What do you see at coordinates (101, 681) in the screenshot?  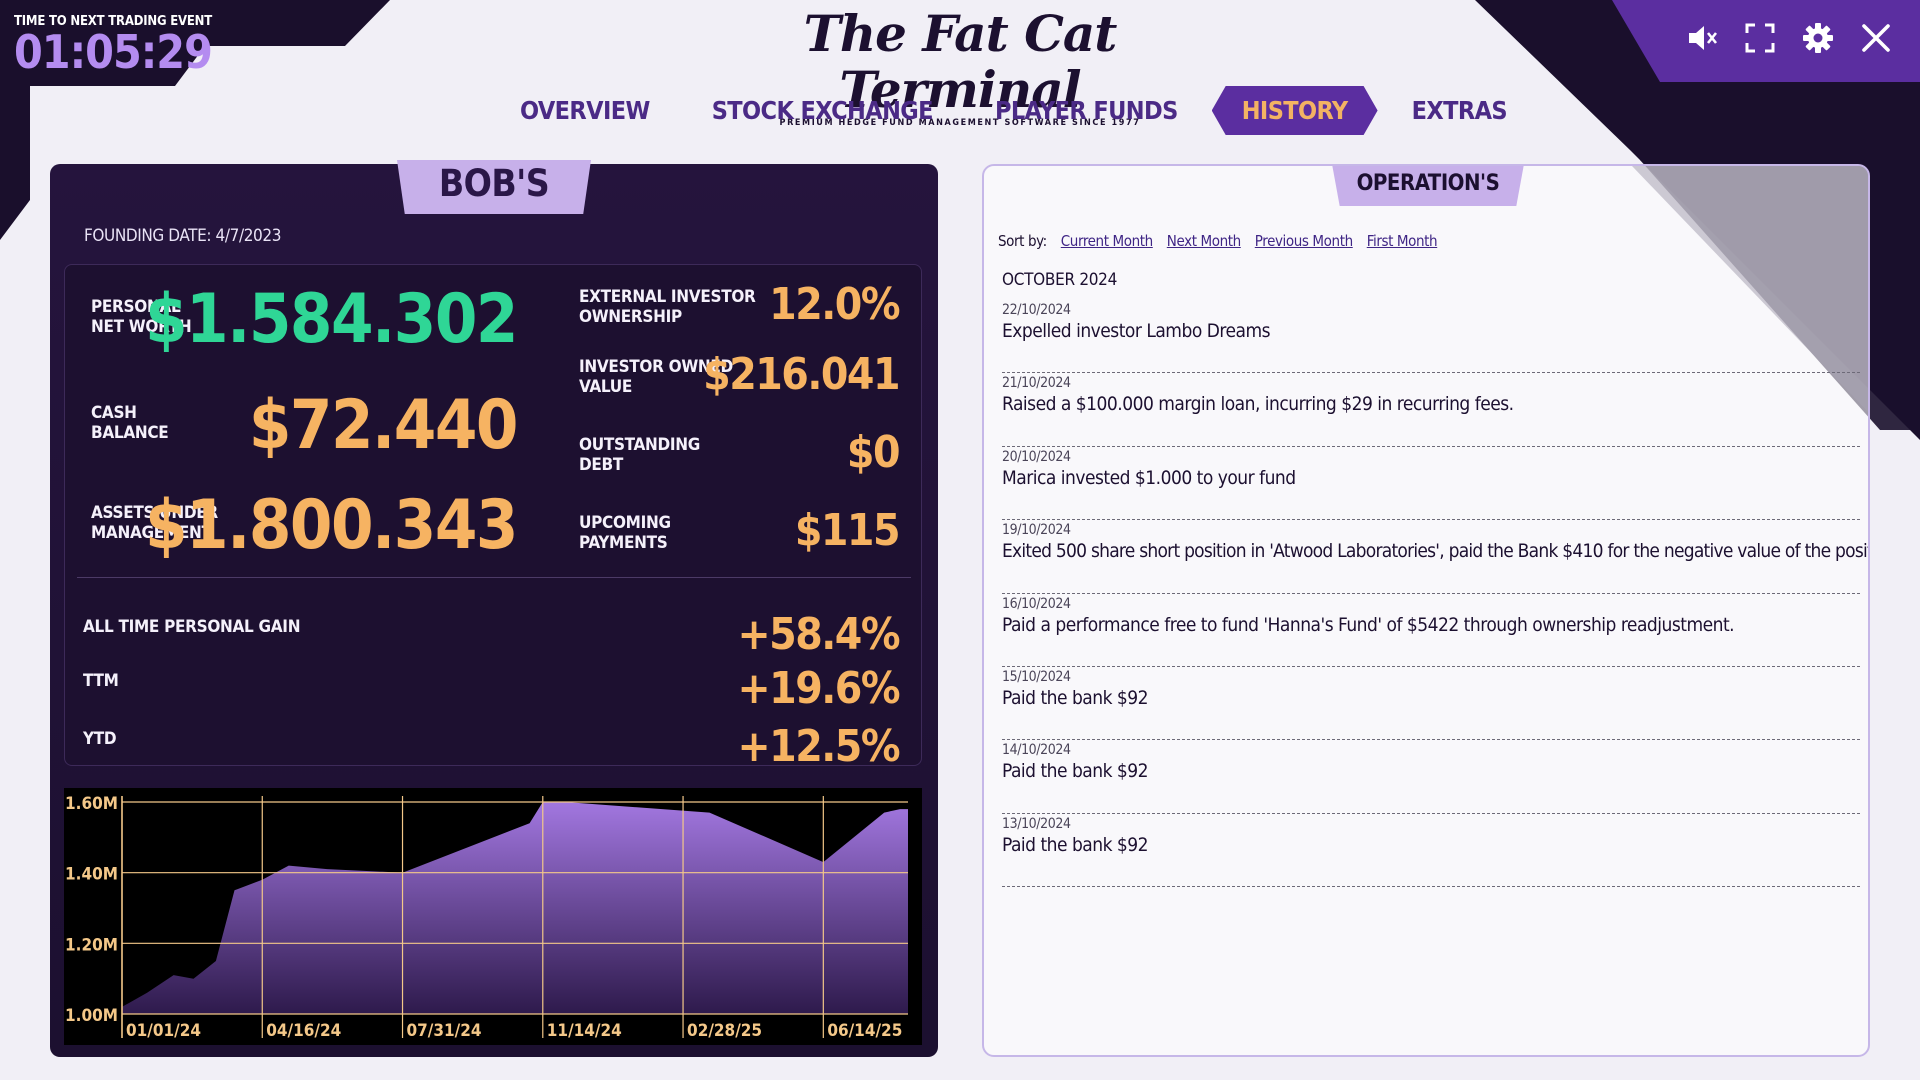 I see `stat-label: TTM` at bounding box center [101, 681].